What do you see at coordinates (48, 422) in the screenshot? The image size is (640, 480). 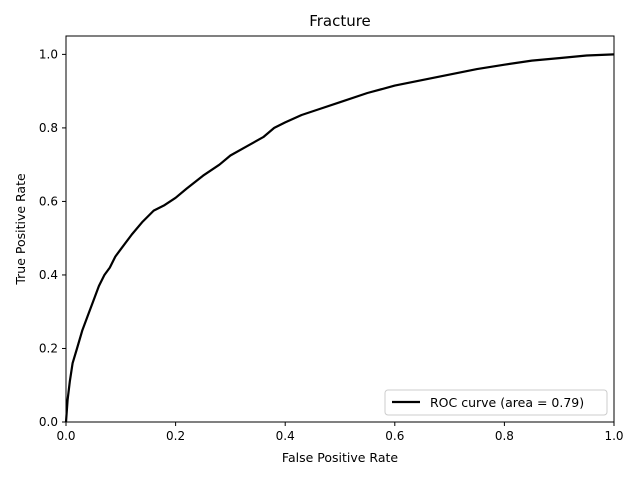 I see `y-tick-label: 0.0` at bounding box center [48, 422].